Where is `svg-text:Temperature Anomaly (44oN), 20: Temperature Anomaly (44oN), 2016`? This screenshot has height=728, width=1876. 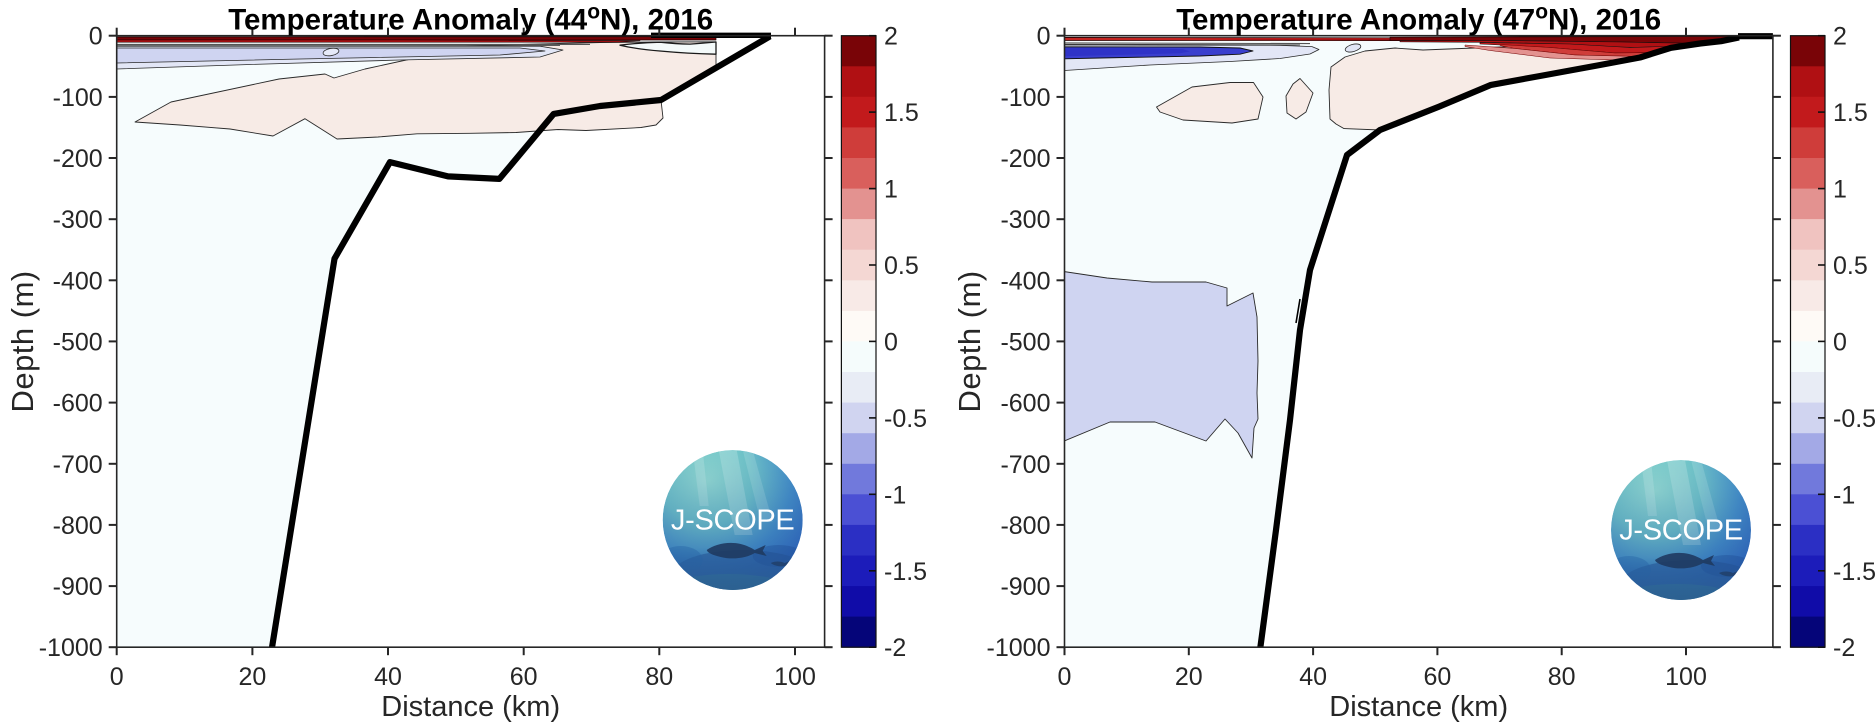
svg-text:Temperature Anomaly (44oN), 20: Temperature Anomaly (44oN), 2016 is located at coordinates (470, 19).